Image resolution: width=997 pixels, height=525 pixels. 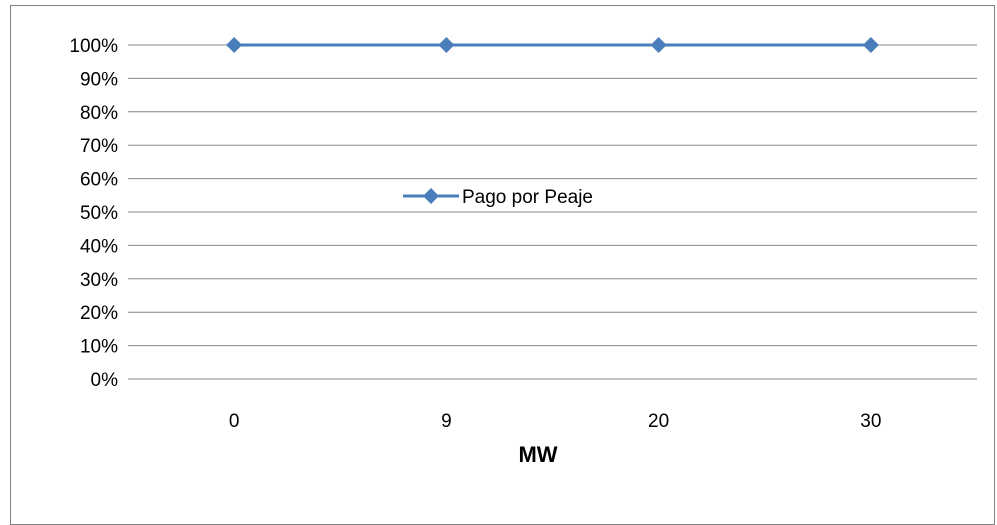 What do you see at coordinates (446, 421) in the screenshot?
I see `x-tick-label: 9` at bounding box center [446, 421].